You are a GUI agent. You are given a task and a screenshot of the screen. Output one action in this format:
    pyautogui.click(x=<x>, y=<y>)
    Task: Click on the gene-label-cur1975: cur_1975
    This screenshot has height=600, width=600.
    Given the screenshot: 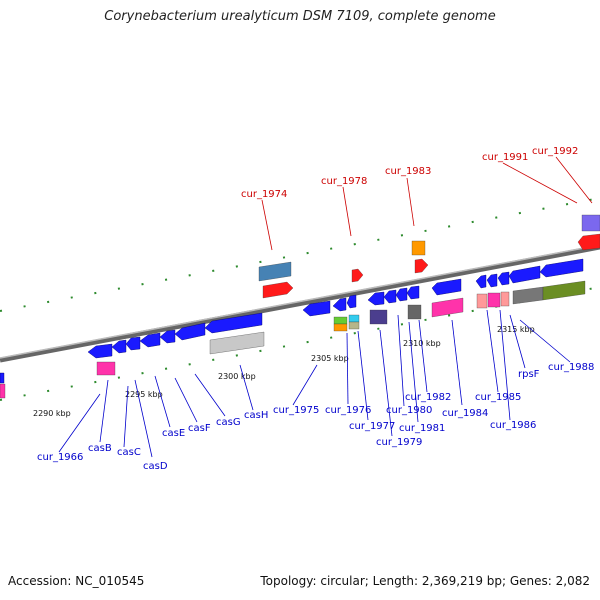 What is the action you would take?
    pyautogui.click(x=296, y=410)
    